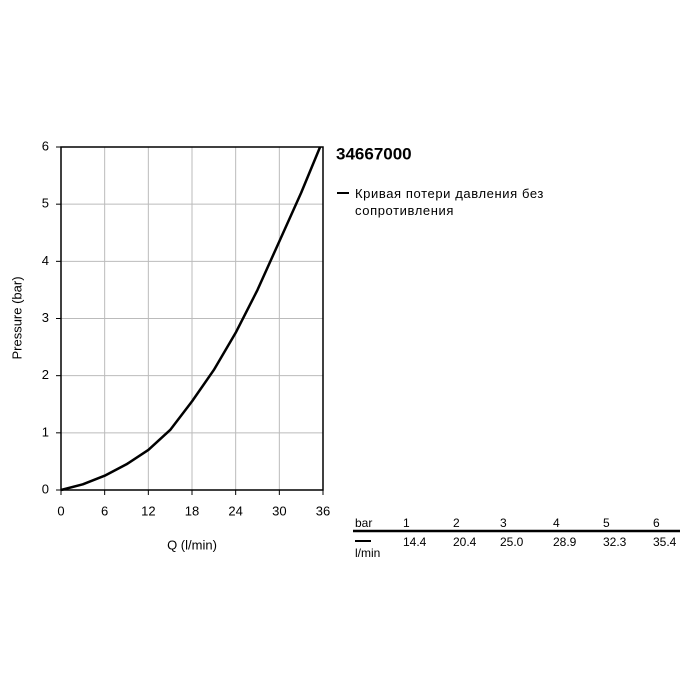 This screenshot has width=700, height=700. I want to click on table-cell: 4, so click(556, 523).